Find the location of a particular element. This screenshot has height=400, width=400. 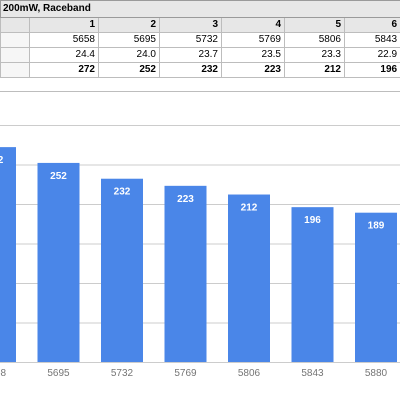

data-label-5732: 232 is located at coordinates (122, 192).